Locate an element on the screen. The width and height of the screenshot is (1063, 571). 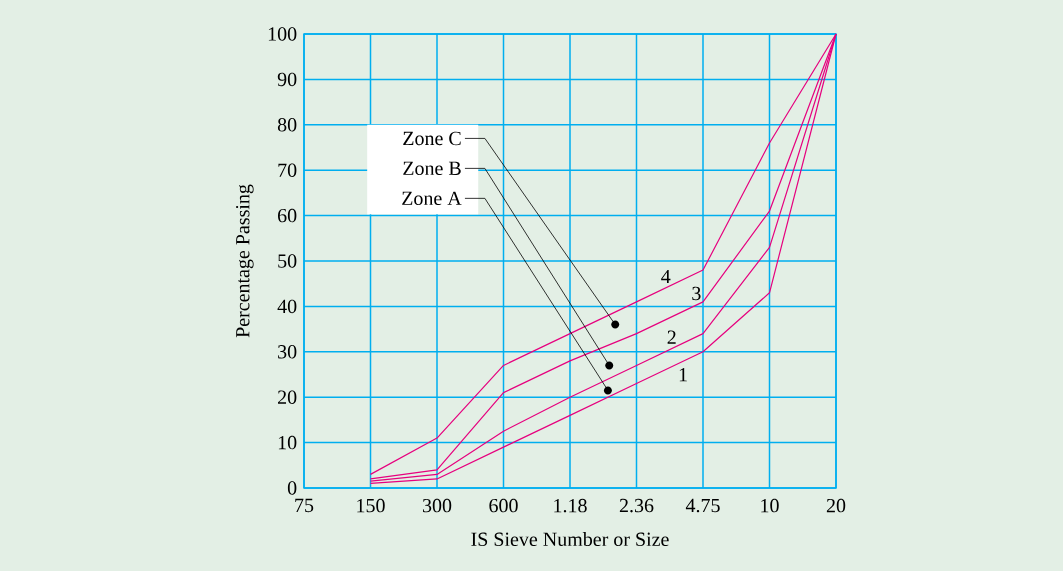
y-tick-label: 60 is located at coordinates (287, 215).